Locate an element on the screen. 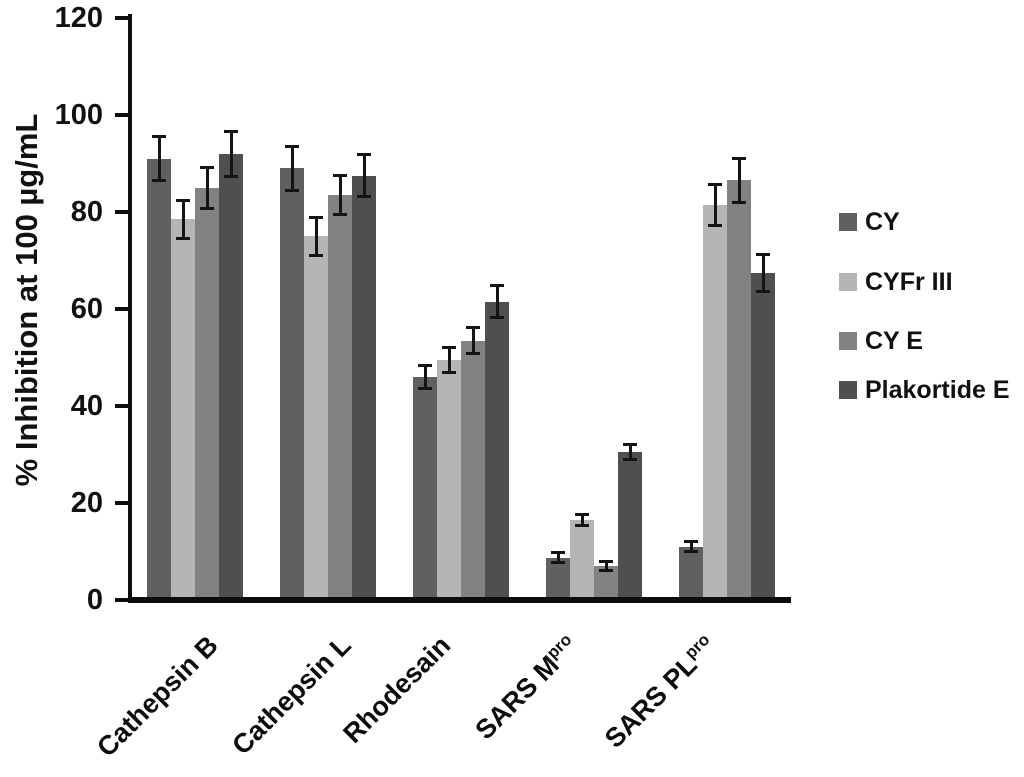 The width and height of the screenshot is (1024, 777). x-axis-label: SARS PLpro is located at coordinates (656, 692).